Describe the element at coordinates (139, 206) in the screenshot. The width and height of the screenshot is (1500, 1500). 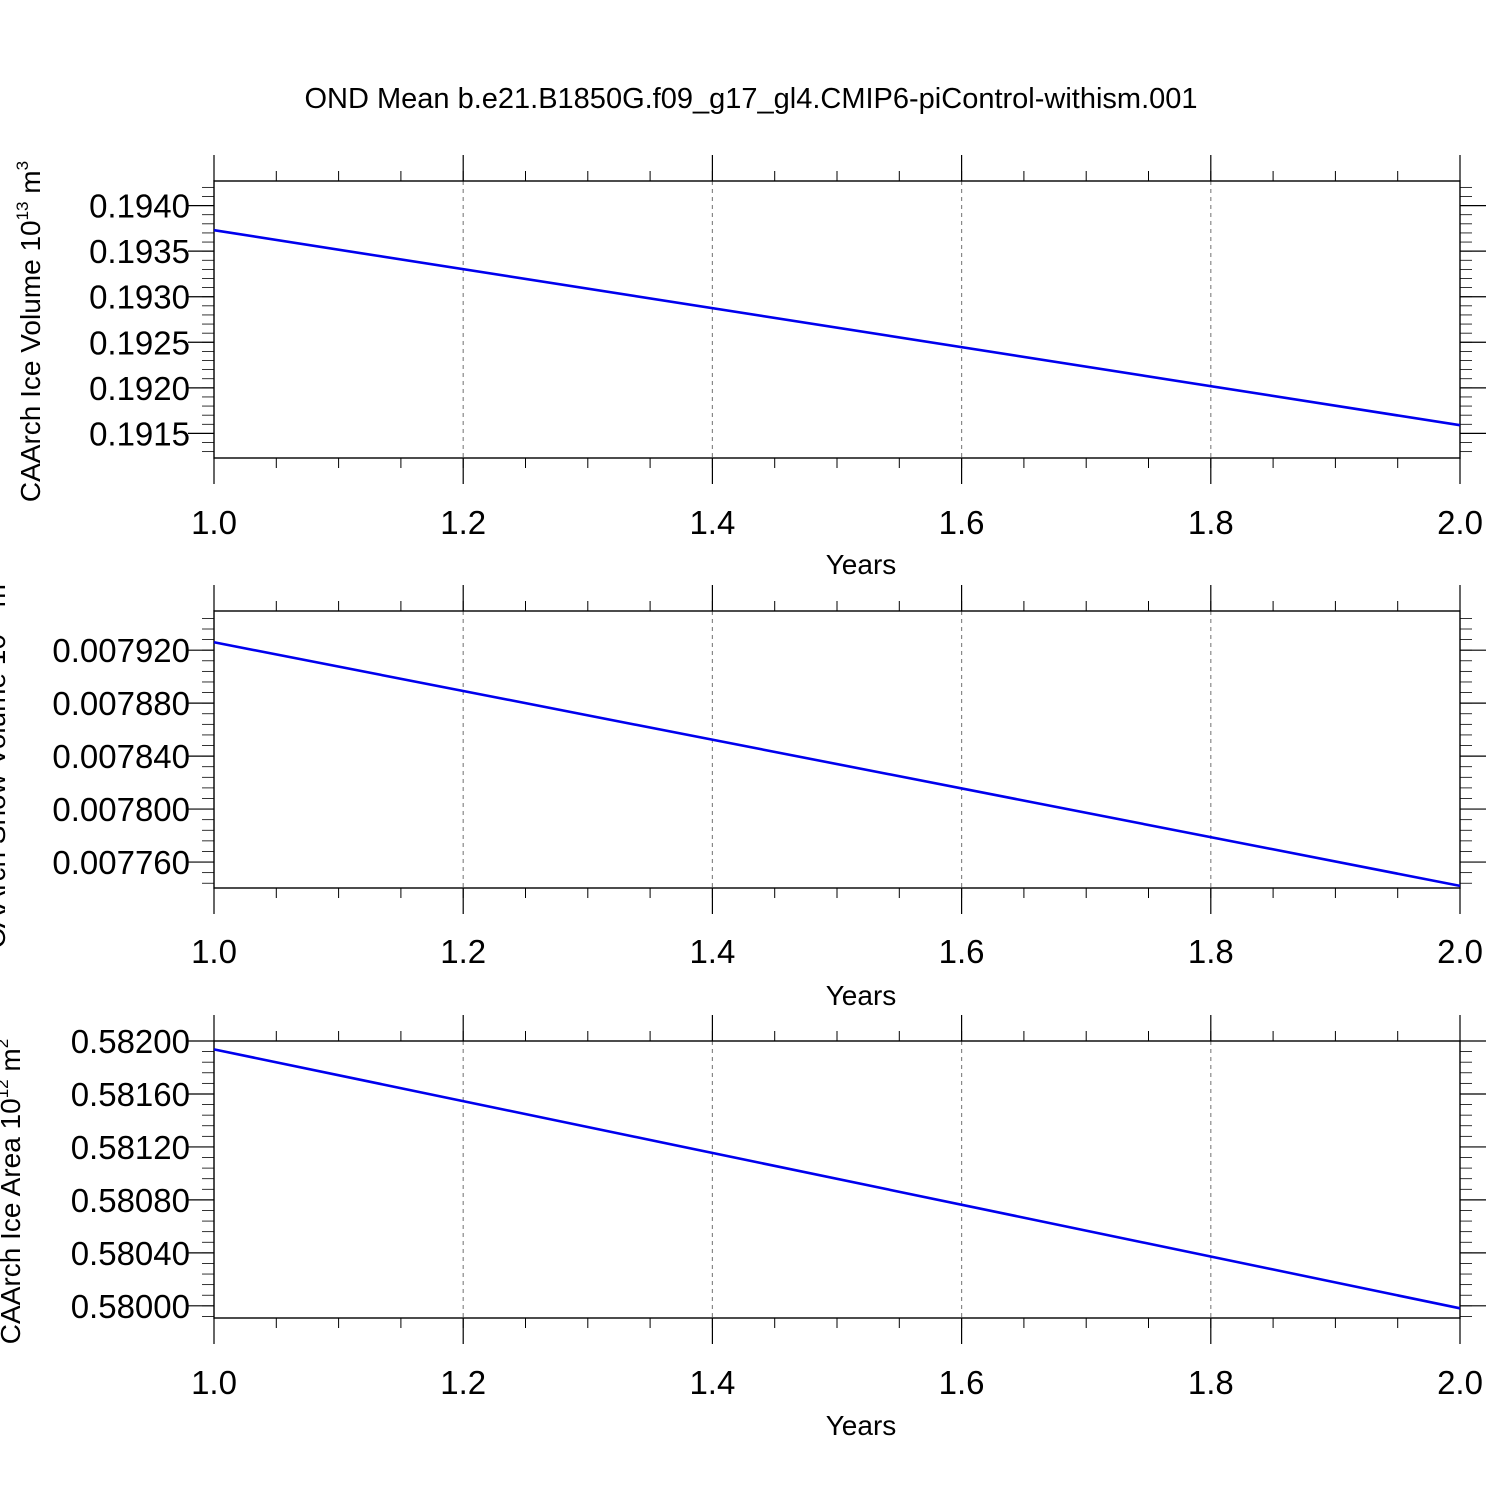
I see `y-tick-label: 0.1940` at that location.